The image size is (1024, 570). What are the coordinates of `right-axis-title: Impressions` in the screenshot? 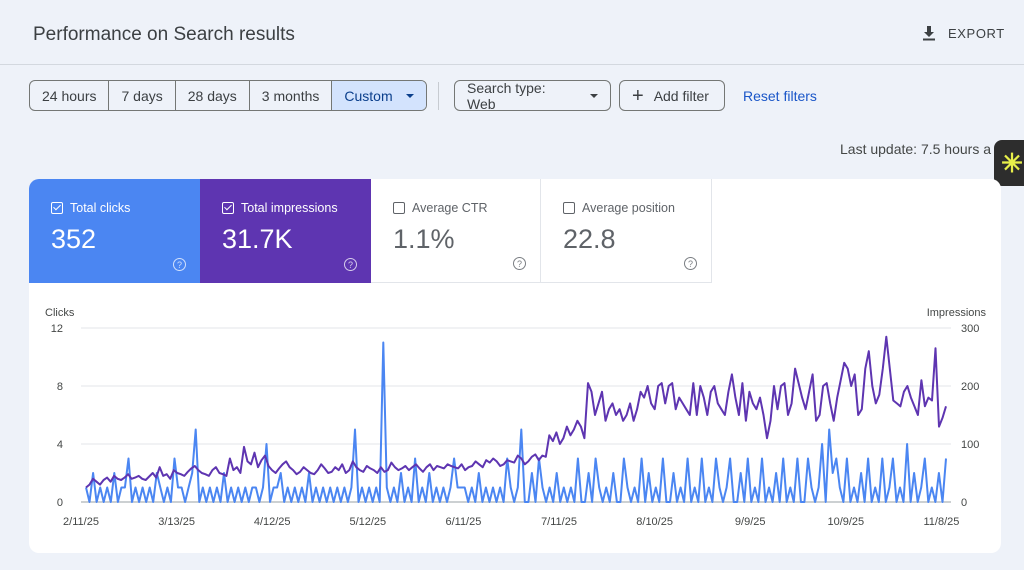 It's located at (957, 313).